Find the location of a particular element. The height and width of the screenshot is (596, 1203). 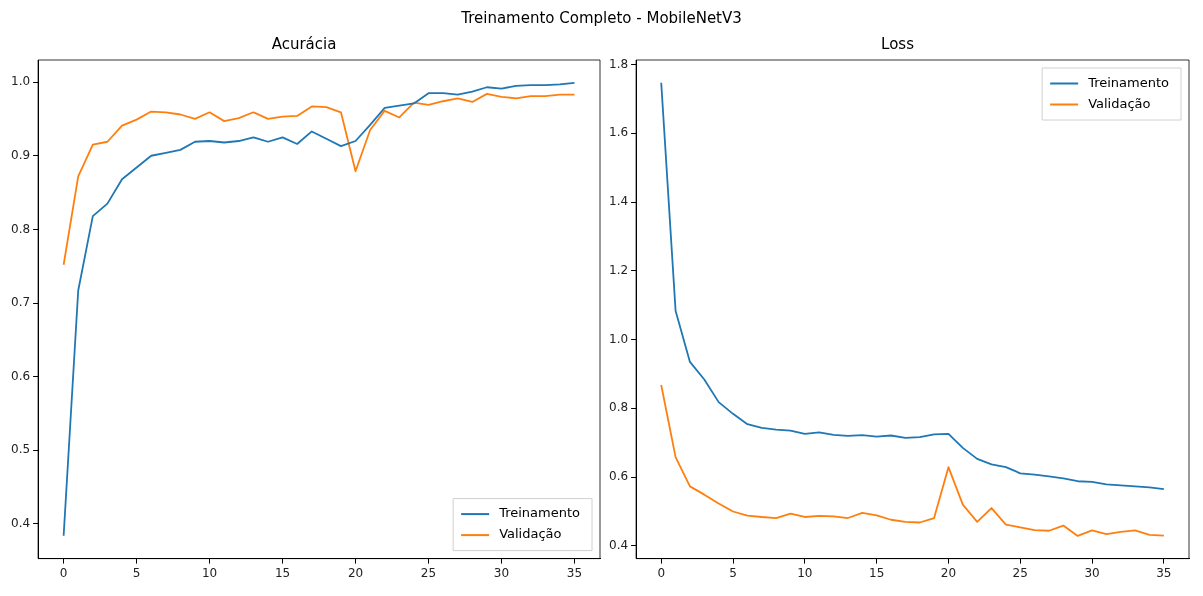

y-tick-label: 1.2 is located at coordinates (618, 269).